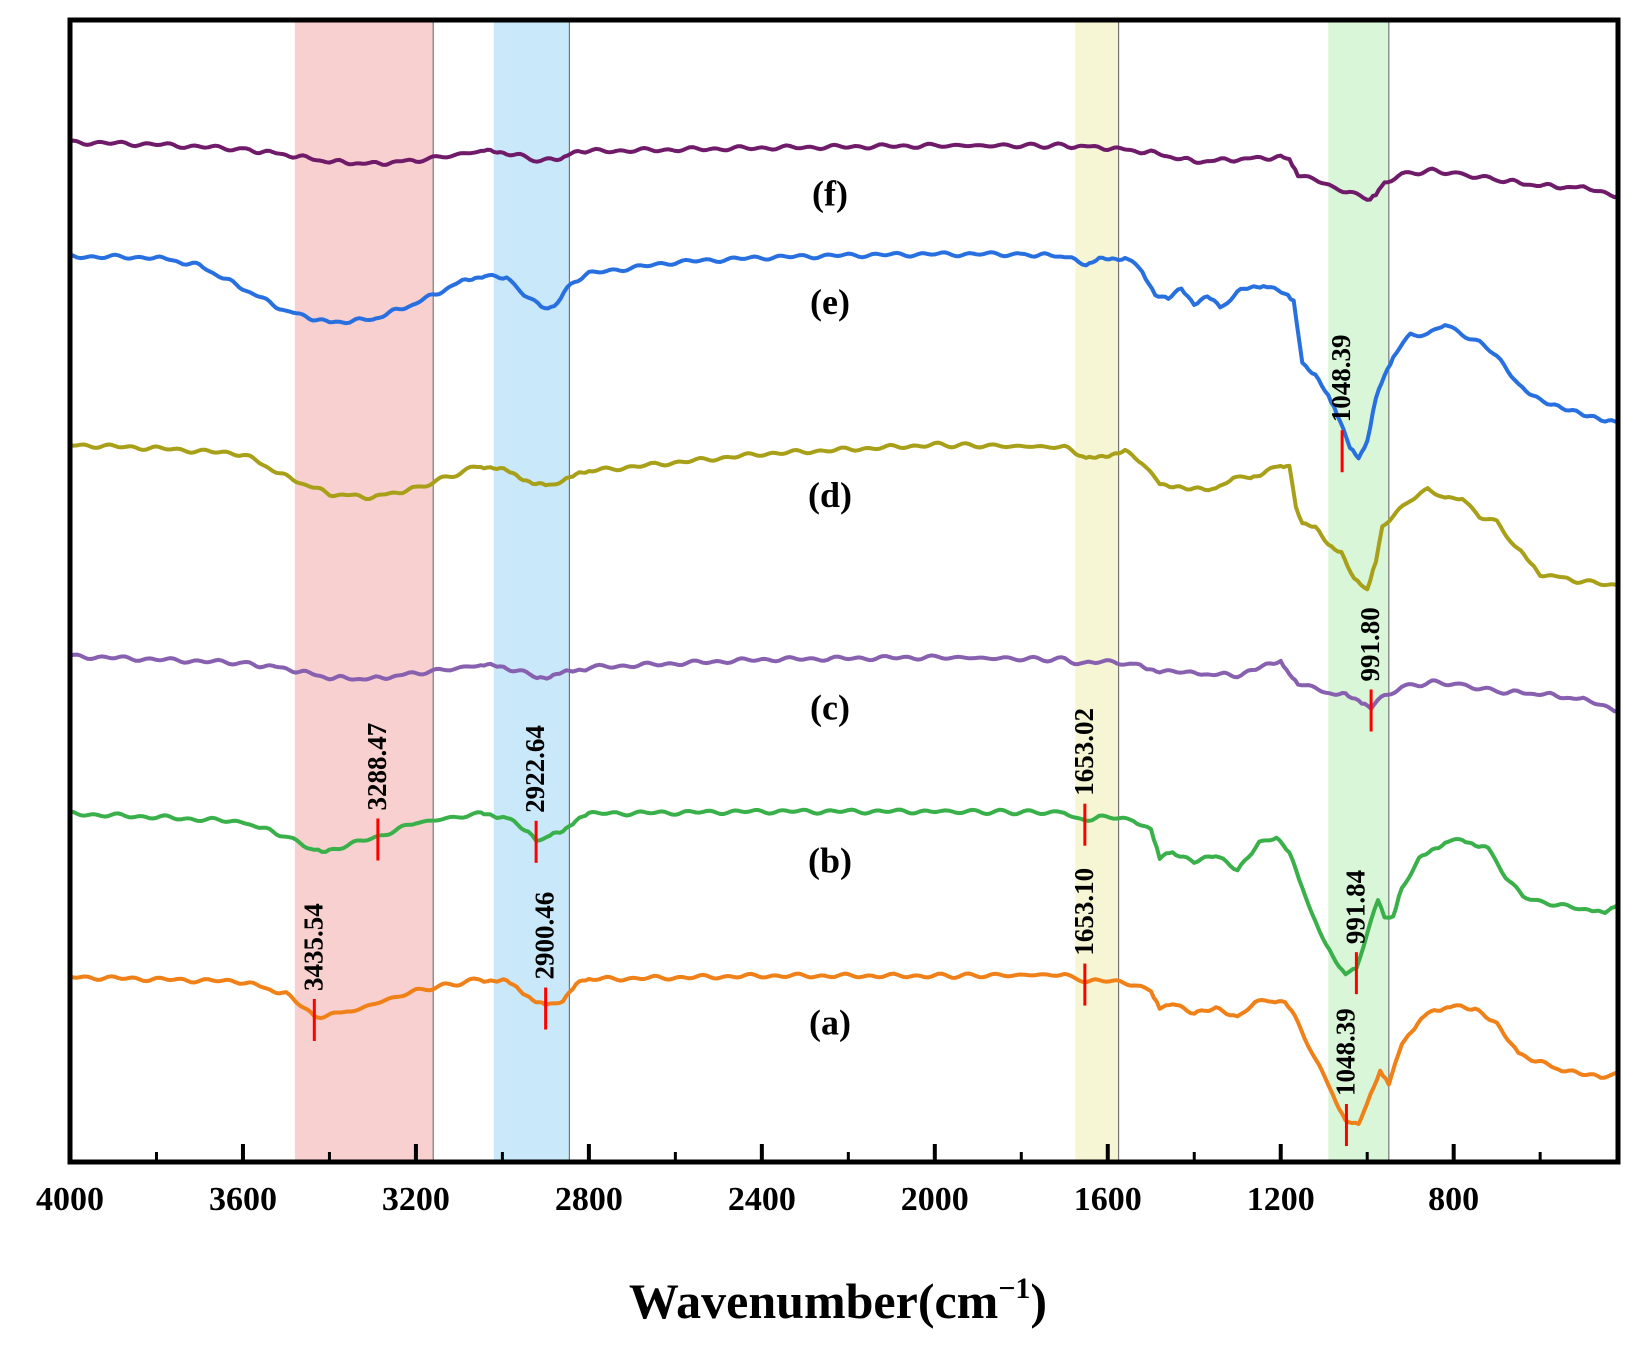 Image resolution: width=1641 pixels, height=1350 pixels. What do you see at coordinates (813, 1301) in the screenshot?
I see `x-axis-title-text: Wavenumber(cm` at bounding box center [813, 1301].